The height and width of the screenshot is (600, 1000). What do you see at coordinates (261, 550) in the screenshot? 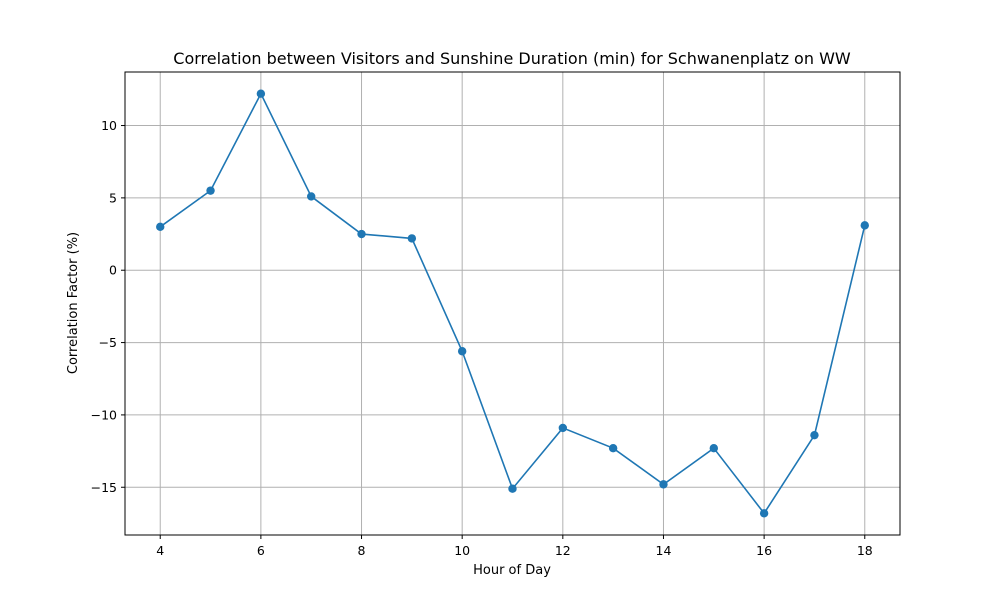
I see `x-tick-label: 6` at bounding box center [261, 550].